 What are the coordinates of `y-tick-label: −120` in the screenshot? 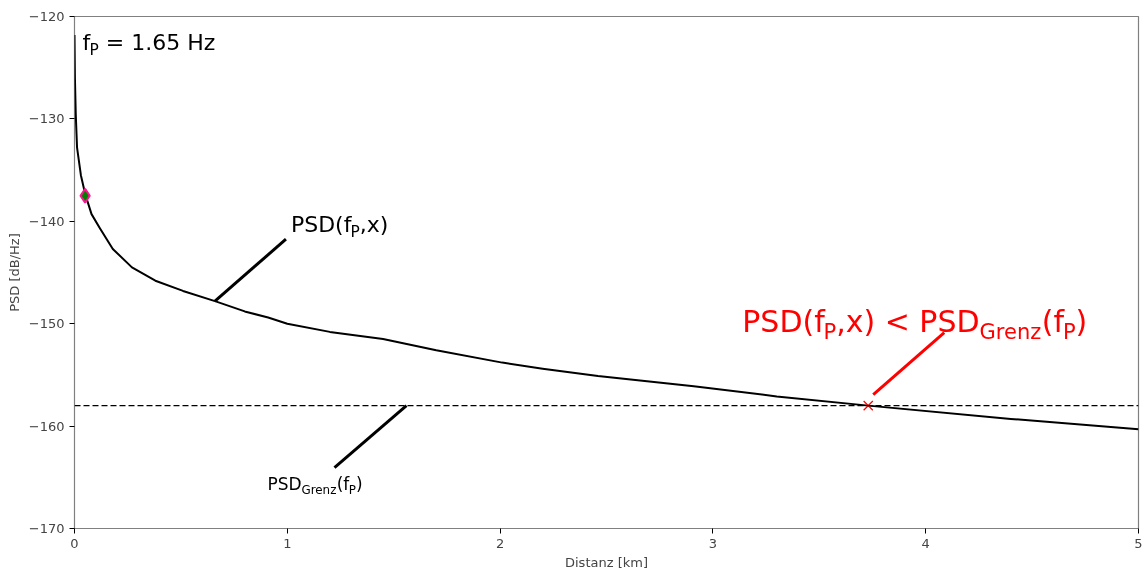 It's located at (46, 16).